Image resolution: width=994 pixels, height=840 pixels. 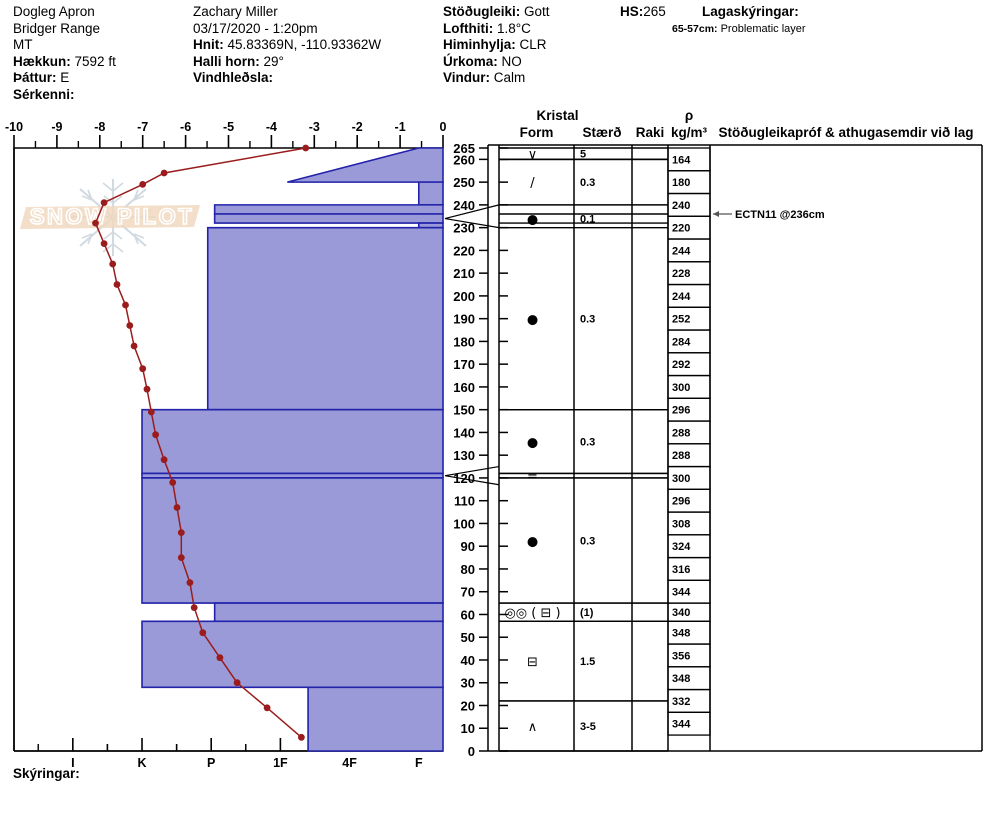 I want to click on header-field: Halli horn: 29°, so click(x=287, y=62).